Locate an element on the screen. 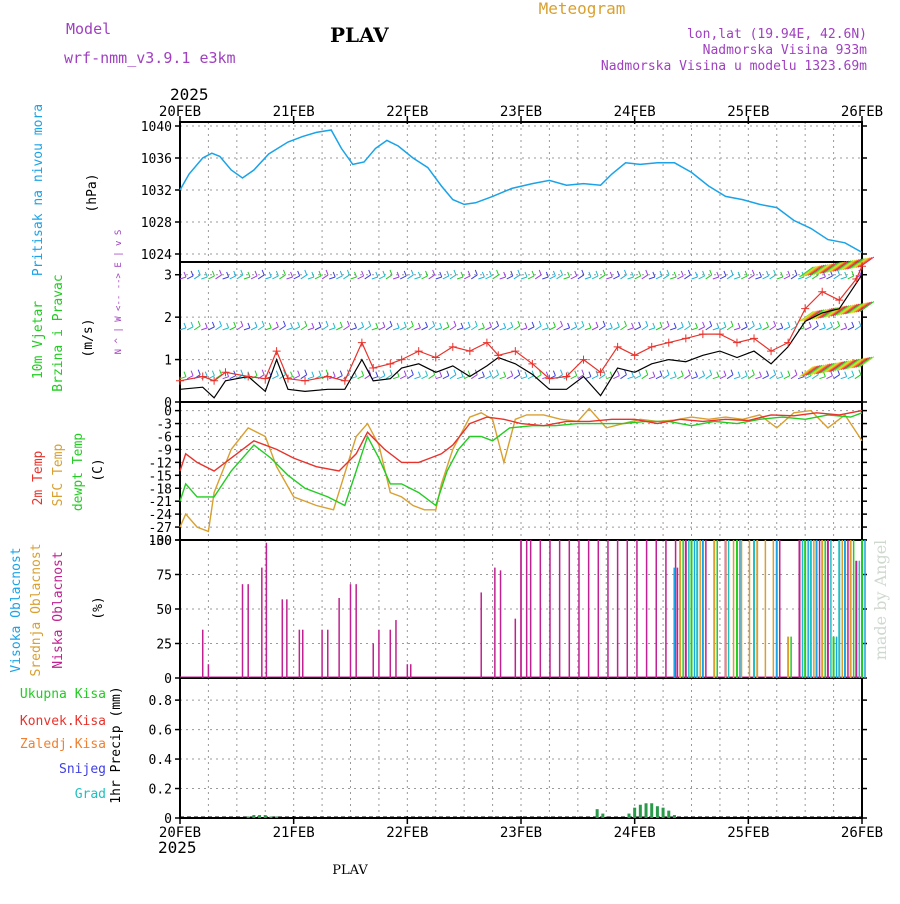 Image resolution: width=900 pixels, height=904 pixels. temp-dewpt-line is located at coordinates (521, 459).